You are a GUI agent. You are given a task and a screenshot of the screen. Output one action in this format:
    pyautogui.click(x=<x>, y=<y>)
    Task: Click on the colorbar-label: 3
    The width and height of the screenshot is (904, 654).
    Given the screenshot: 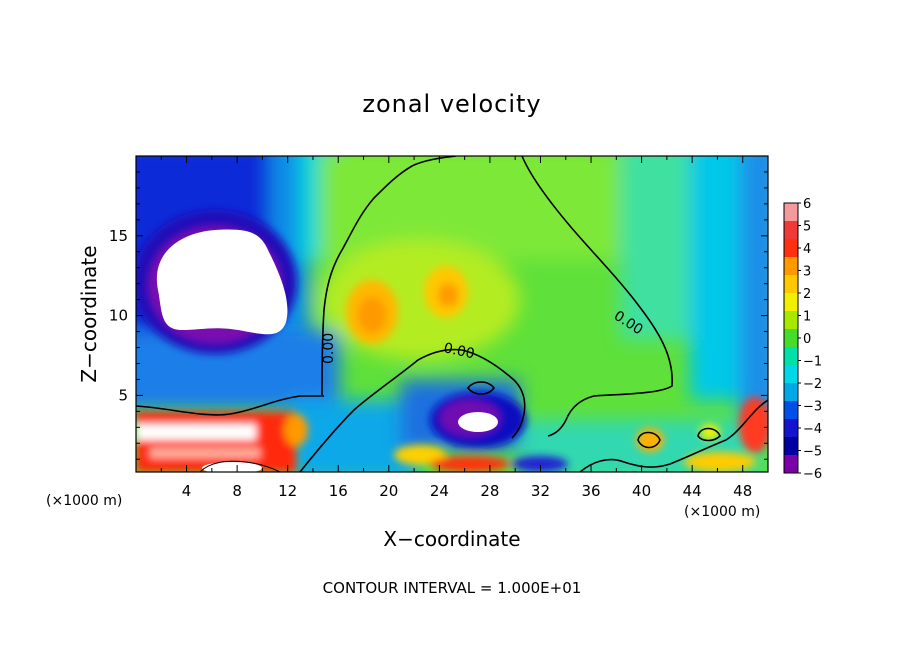 What is the action you would take?
    pyautogui.click(x=807, y=272)
    